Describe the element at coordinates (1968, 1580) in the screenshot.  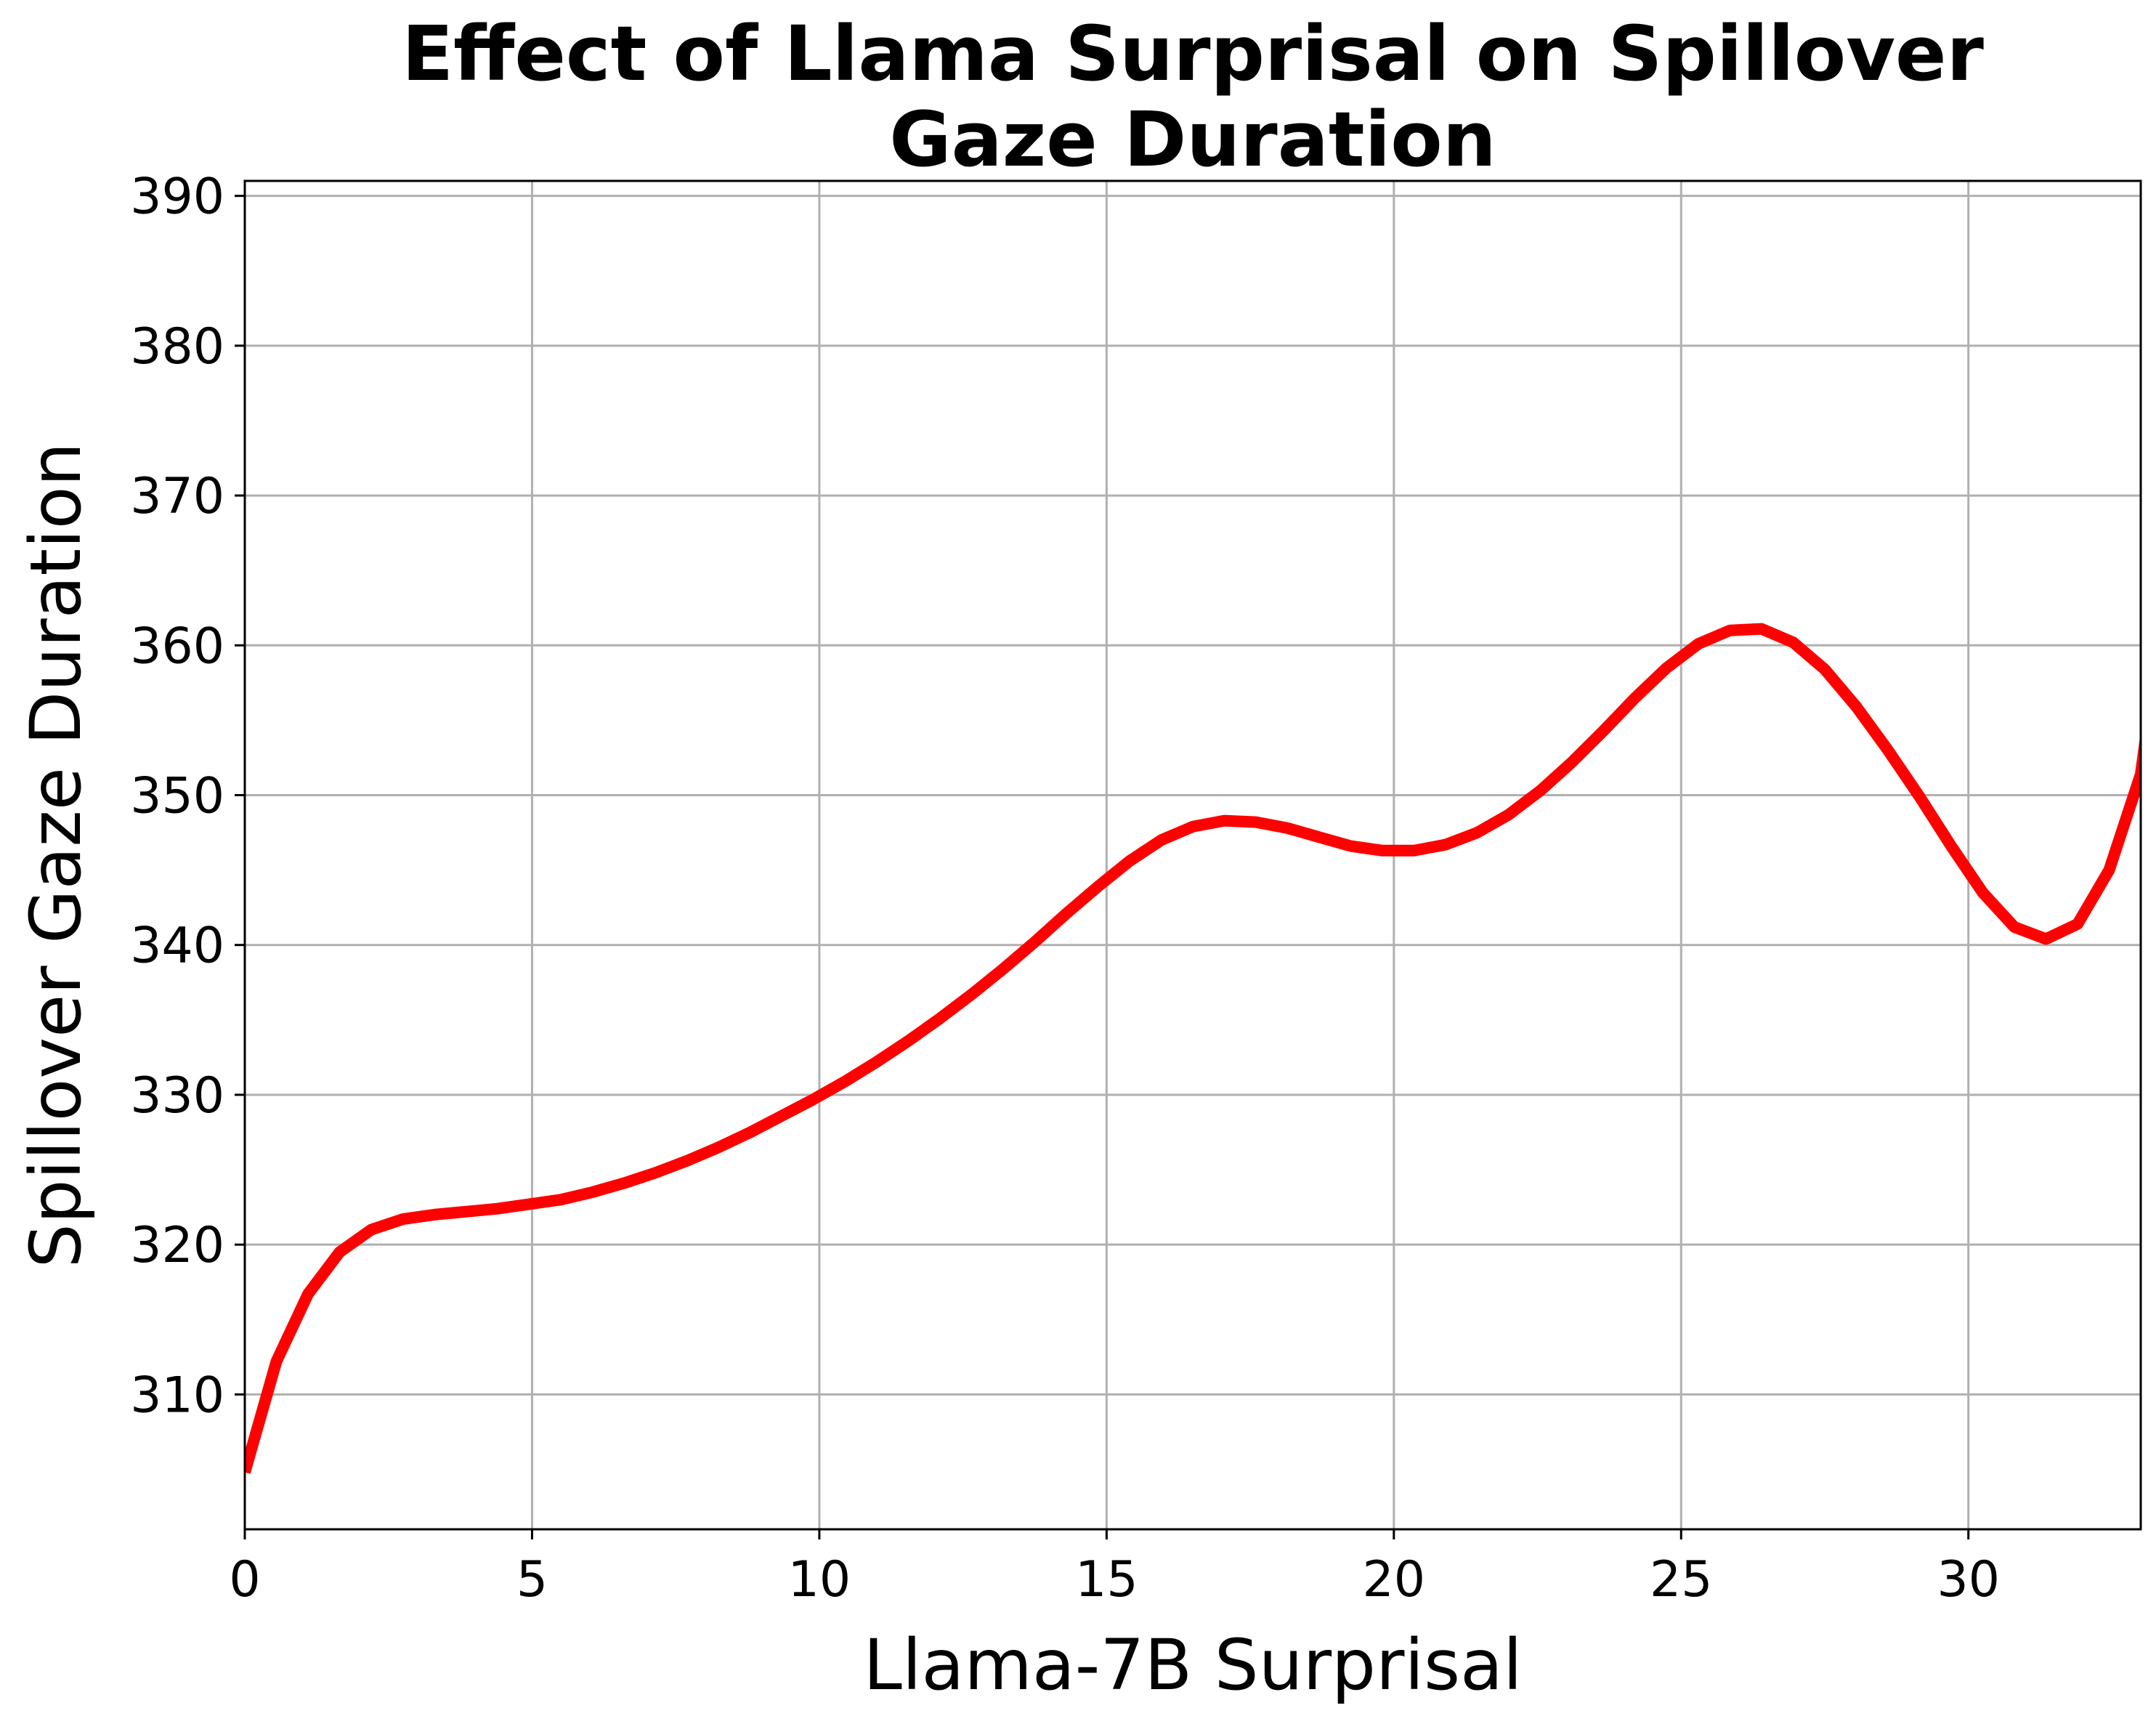
I see `x-tick-label: 30` at that location.